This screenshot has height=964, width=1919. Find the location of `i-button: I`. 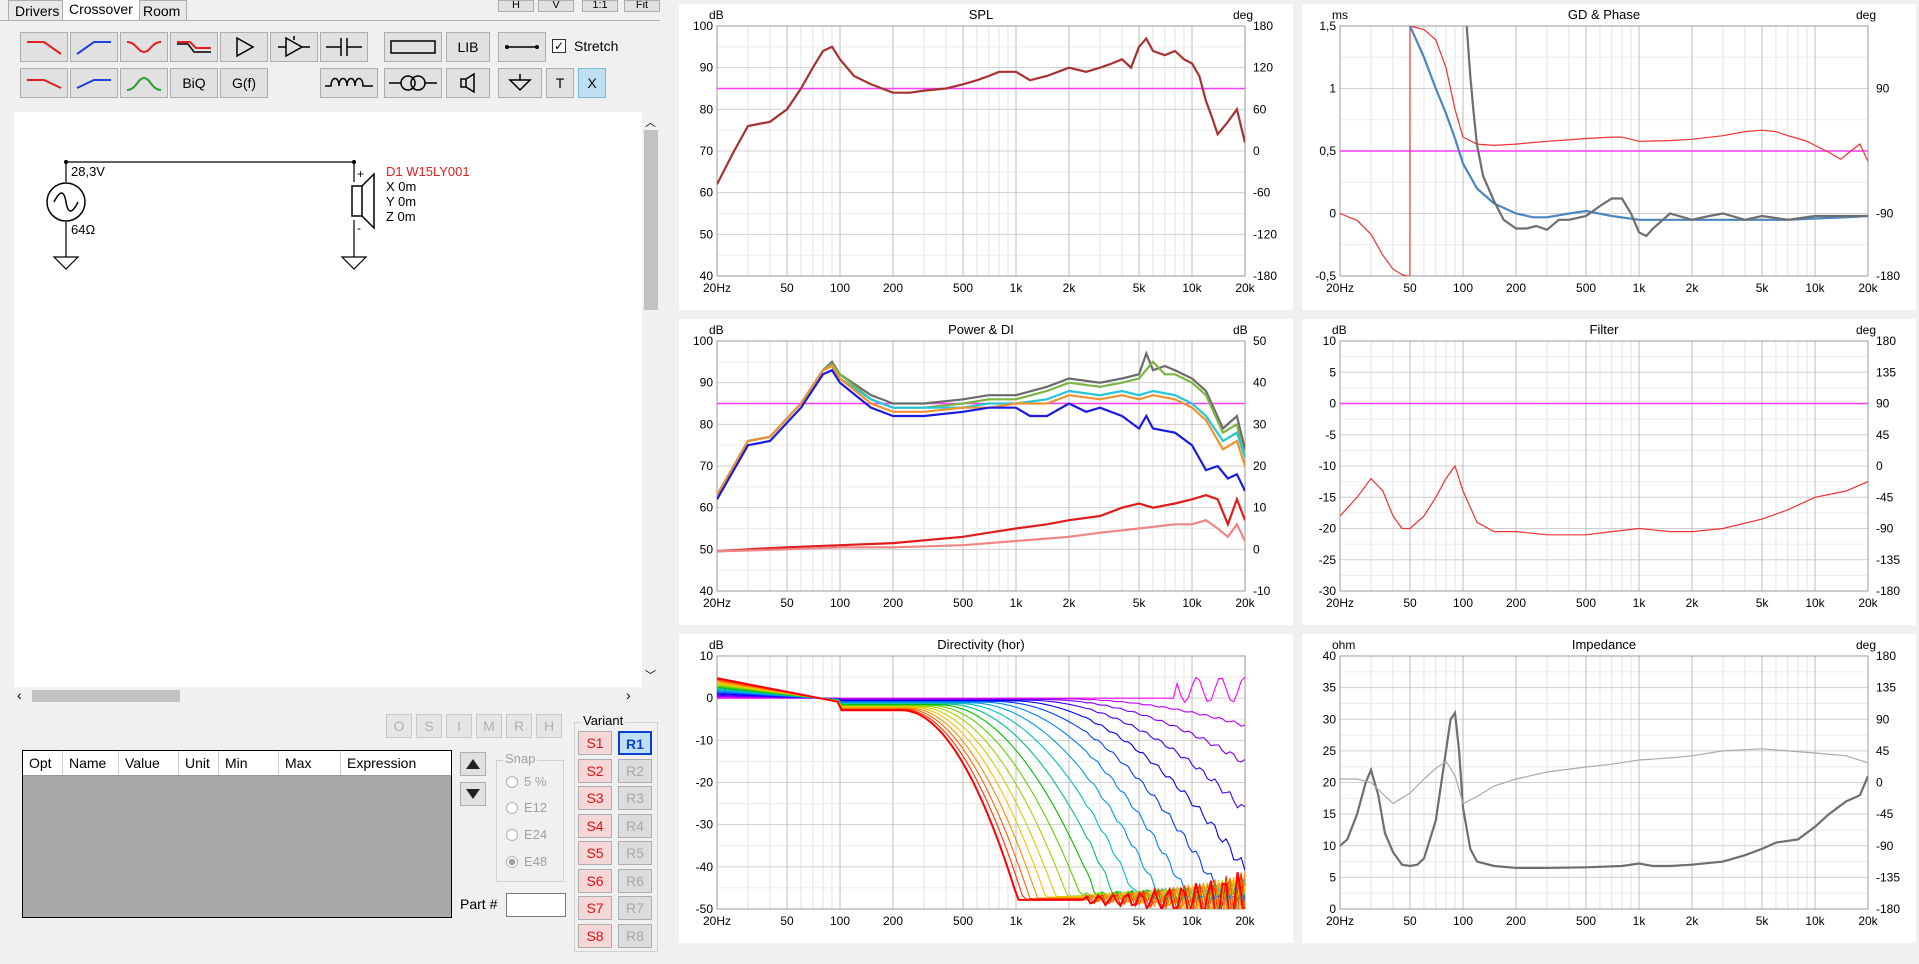

i-button: I is located at coordinates (459, 726).